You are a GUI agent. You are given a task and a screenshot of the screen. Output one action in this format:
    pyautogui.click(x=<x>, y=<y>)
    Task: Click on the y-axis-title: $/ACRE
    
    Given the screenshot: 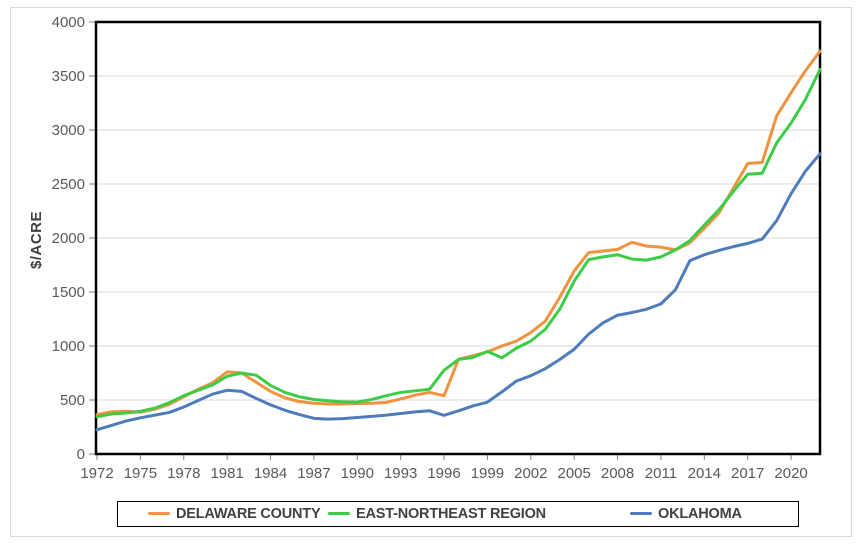 What is the action you would take?
    pyautogui.click(x=36, y=240)
    